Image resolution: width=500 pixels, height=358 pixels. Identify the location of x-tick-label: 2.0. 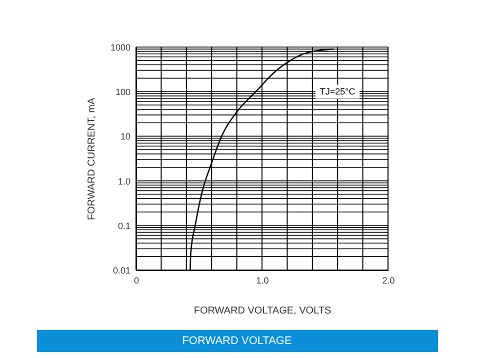
(388, 281).